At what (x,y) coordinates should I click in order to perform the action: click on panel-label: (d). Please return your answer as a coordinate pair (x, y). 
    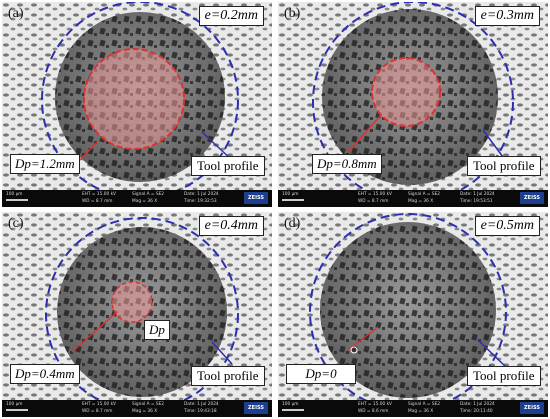
    Looking at the image, I should click on (292, 223).